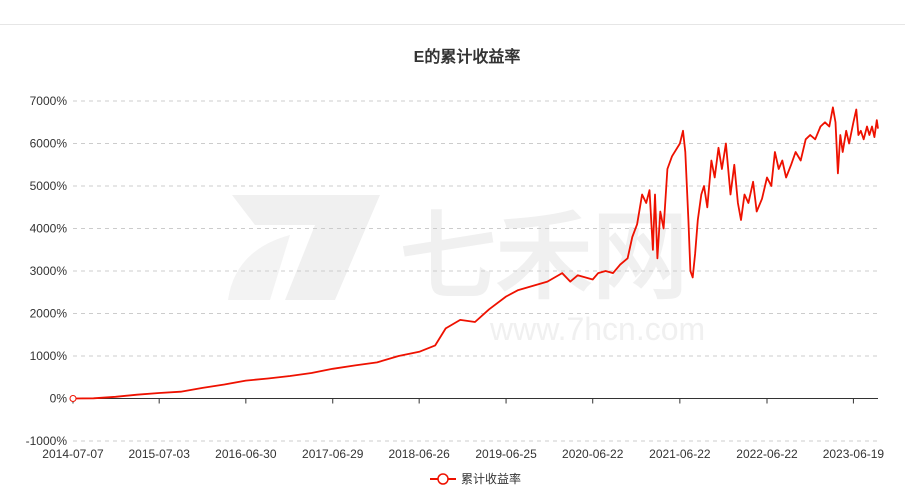 The width and height of the screenshot is (905, 490). I want to click on chart-title: E的累计收益率, so click(467, 56).